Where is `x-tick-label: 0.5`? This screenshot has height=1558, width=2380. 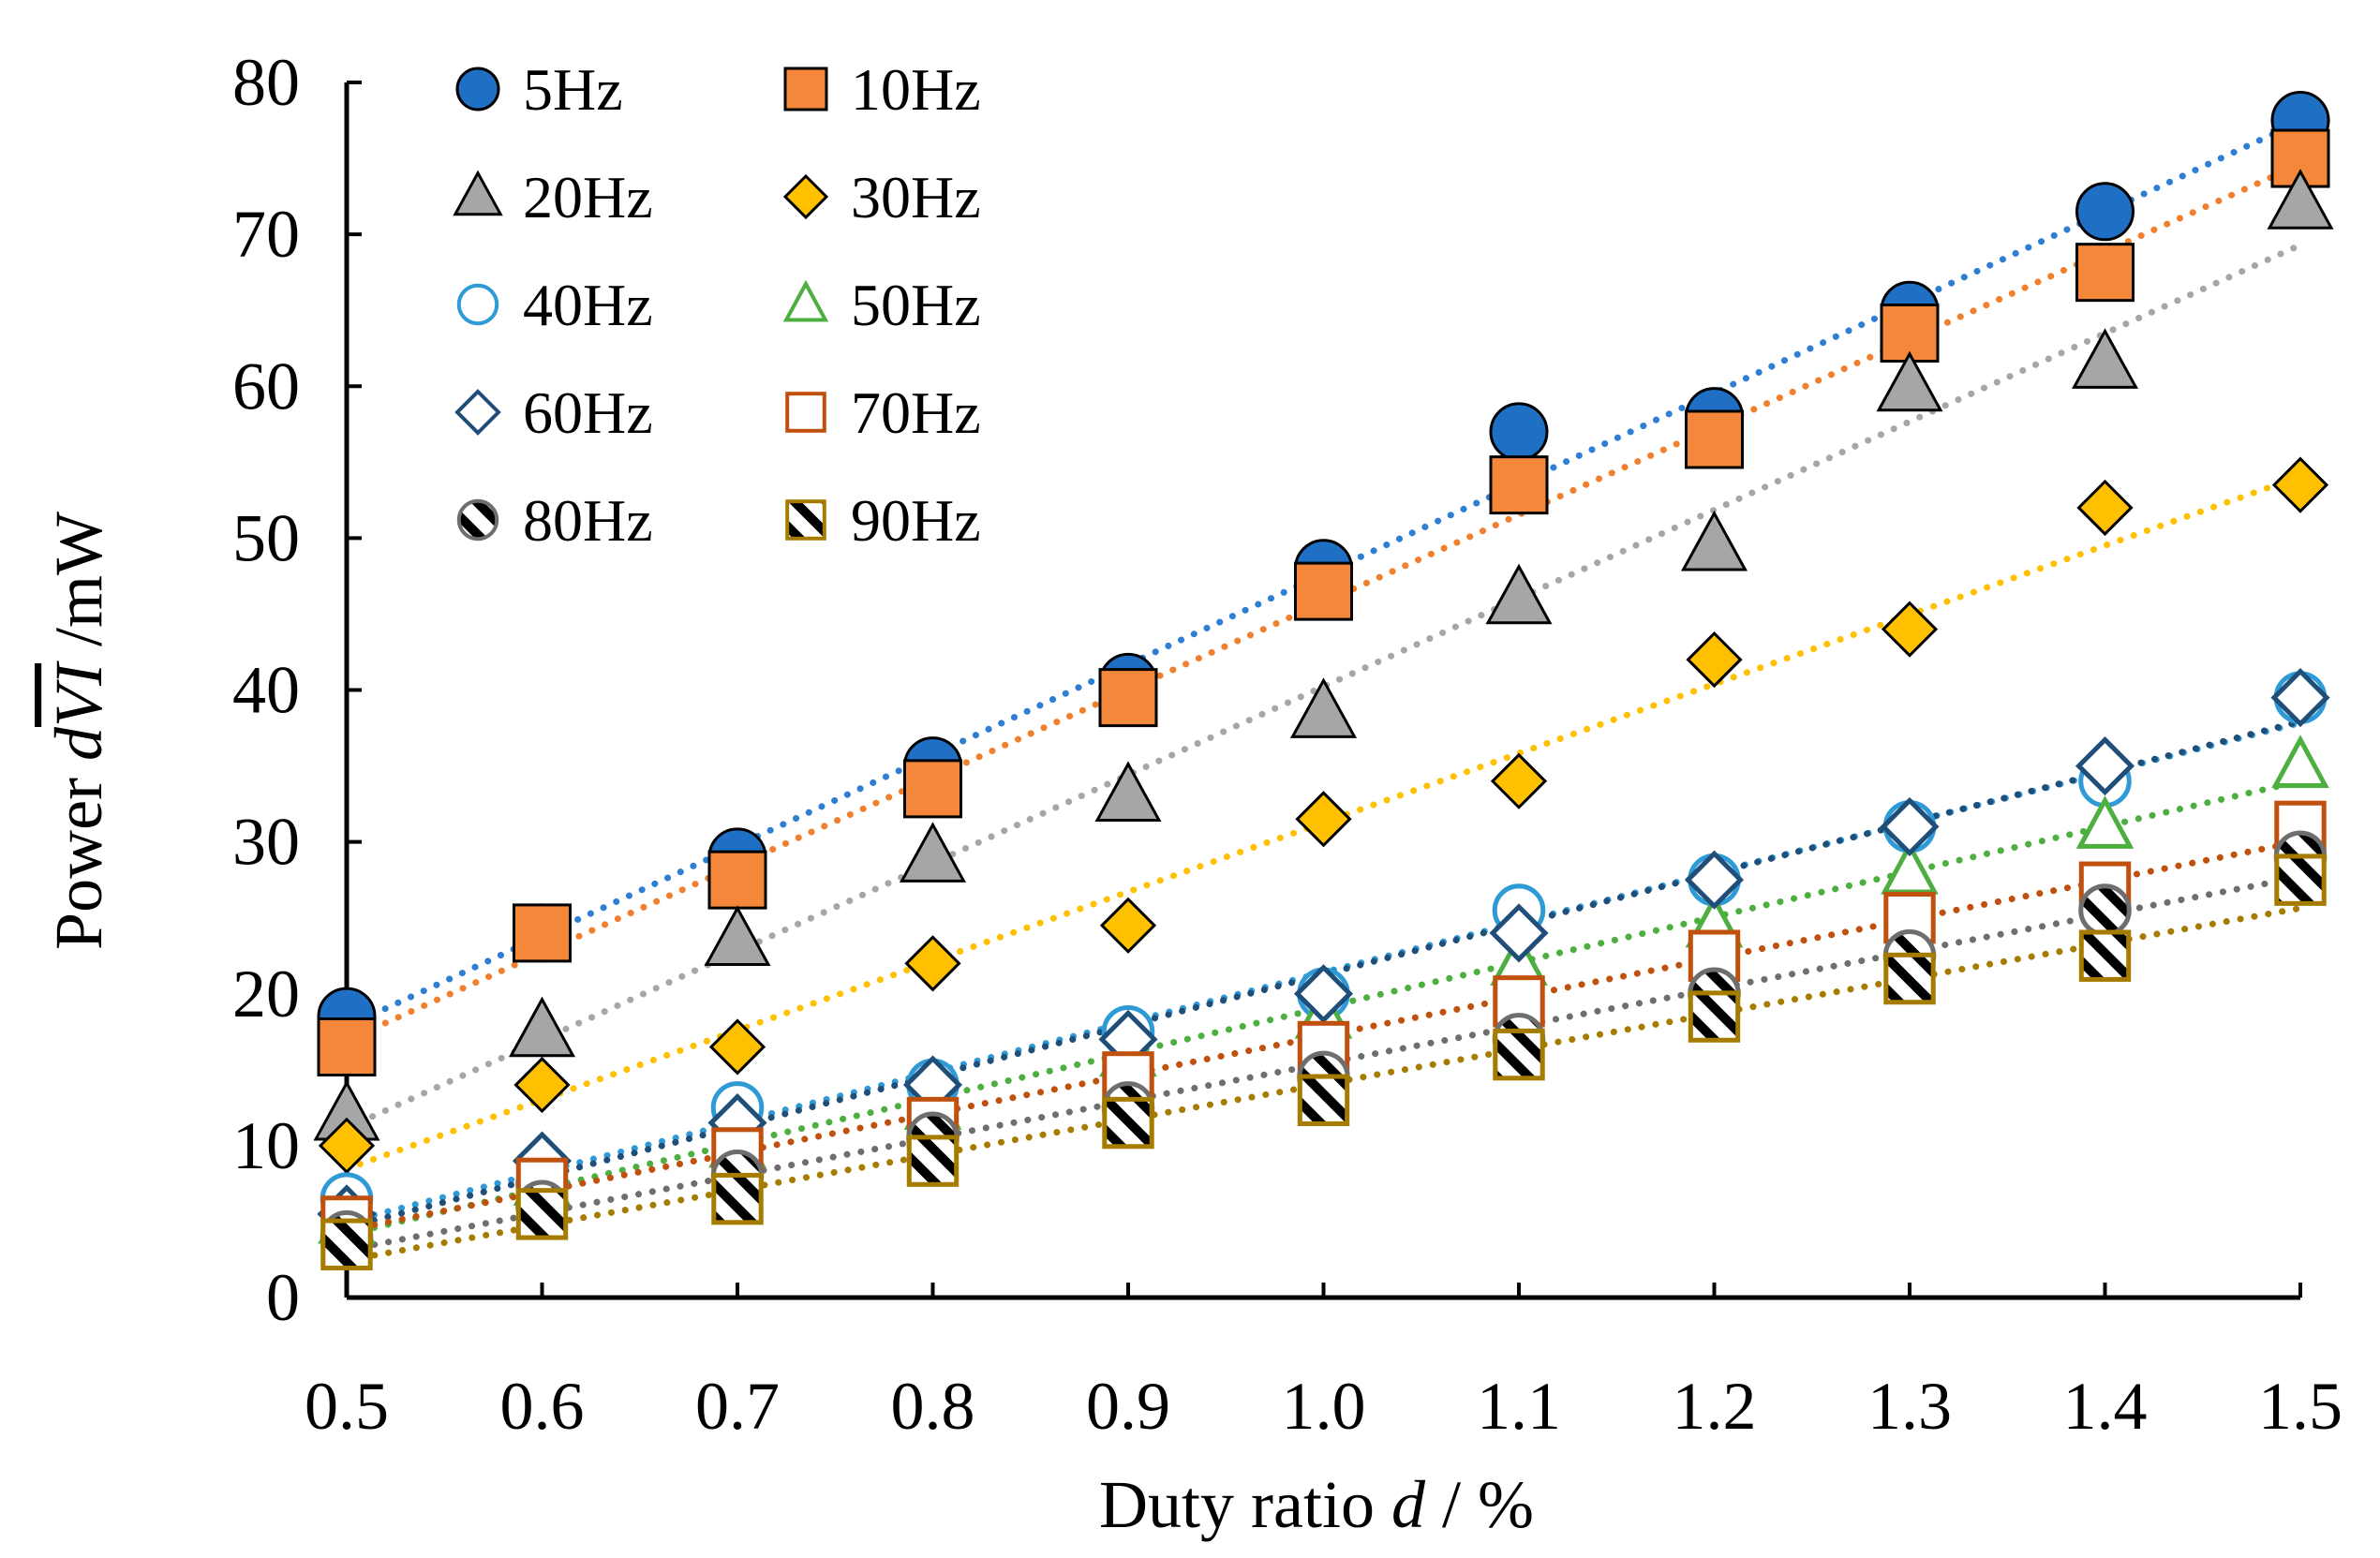
x-tick-label: 0.5 is located at coordinates (347, 1406).